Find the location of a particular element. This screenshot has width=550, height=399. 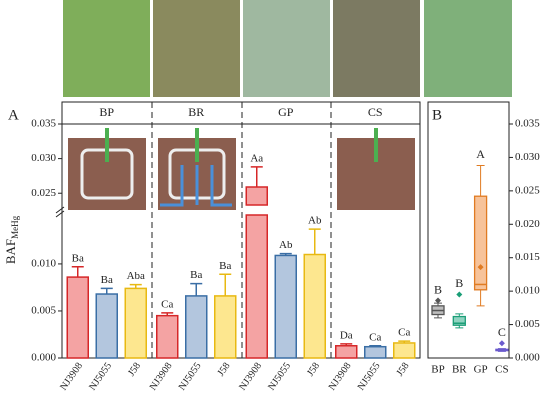

significance-label: Ab is located at coordinates (286, 245).